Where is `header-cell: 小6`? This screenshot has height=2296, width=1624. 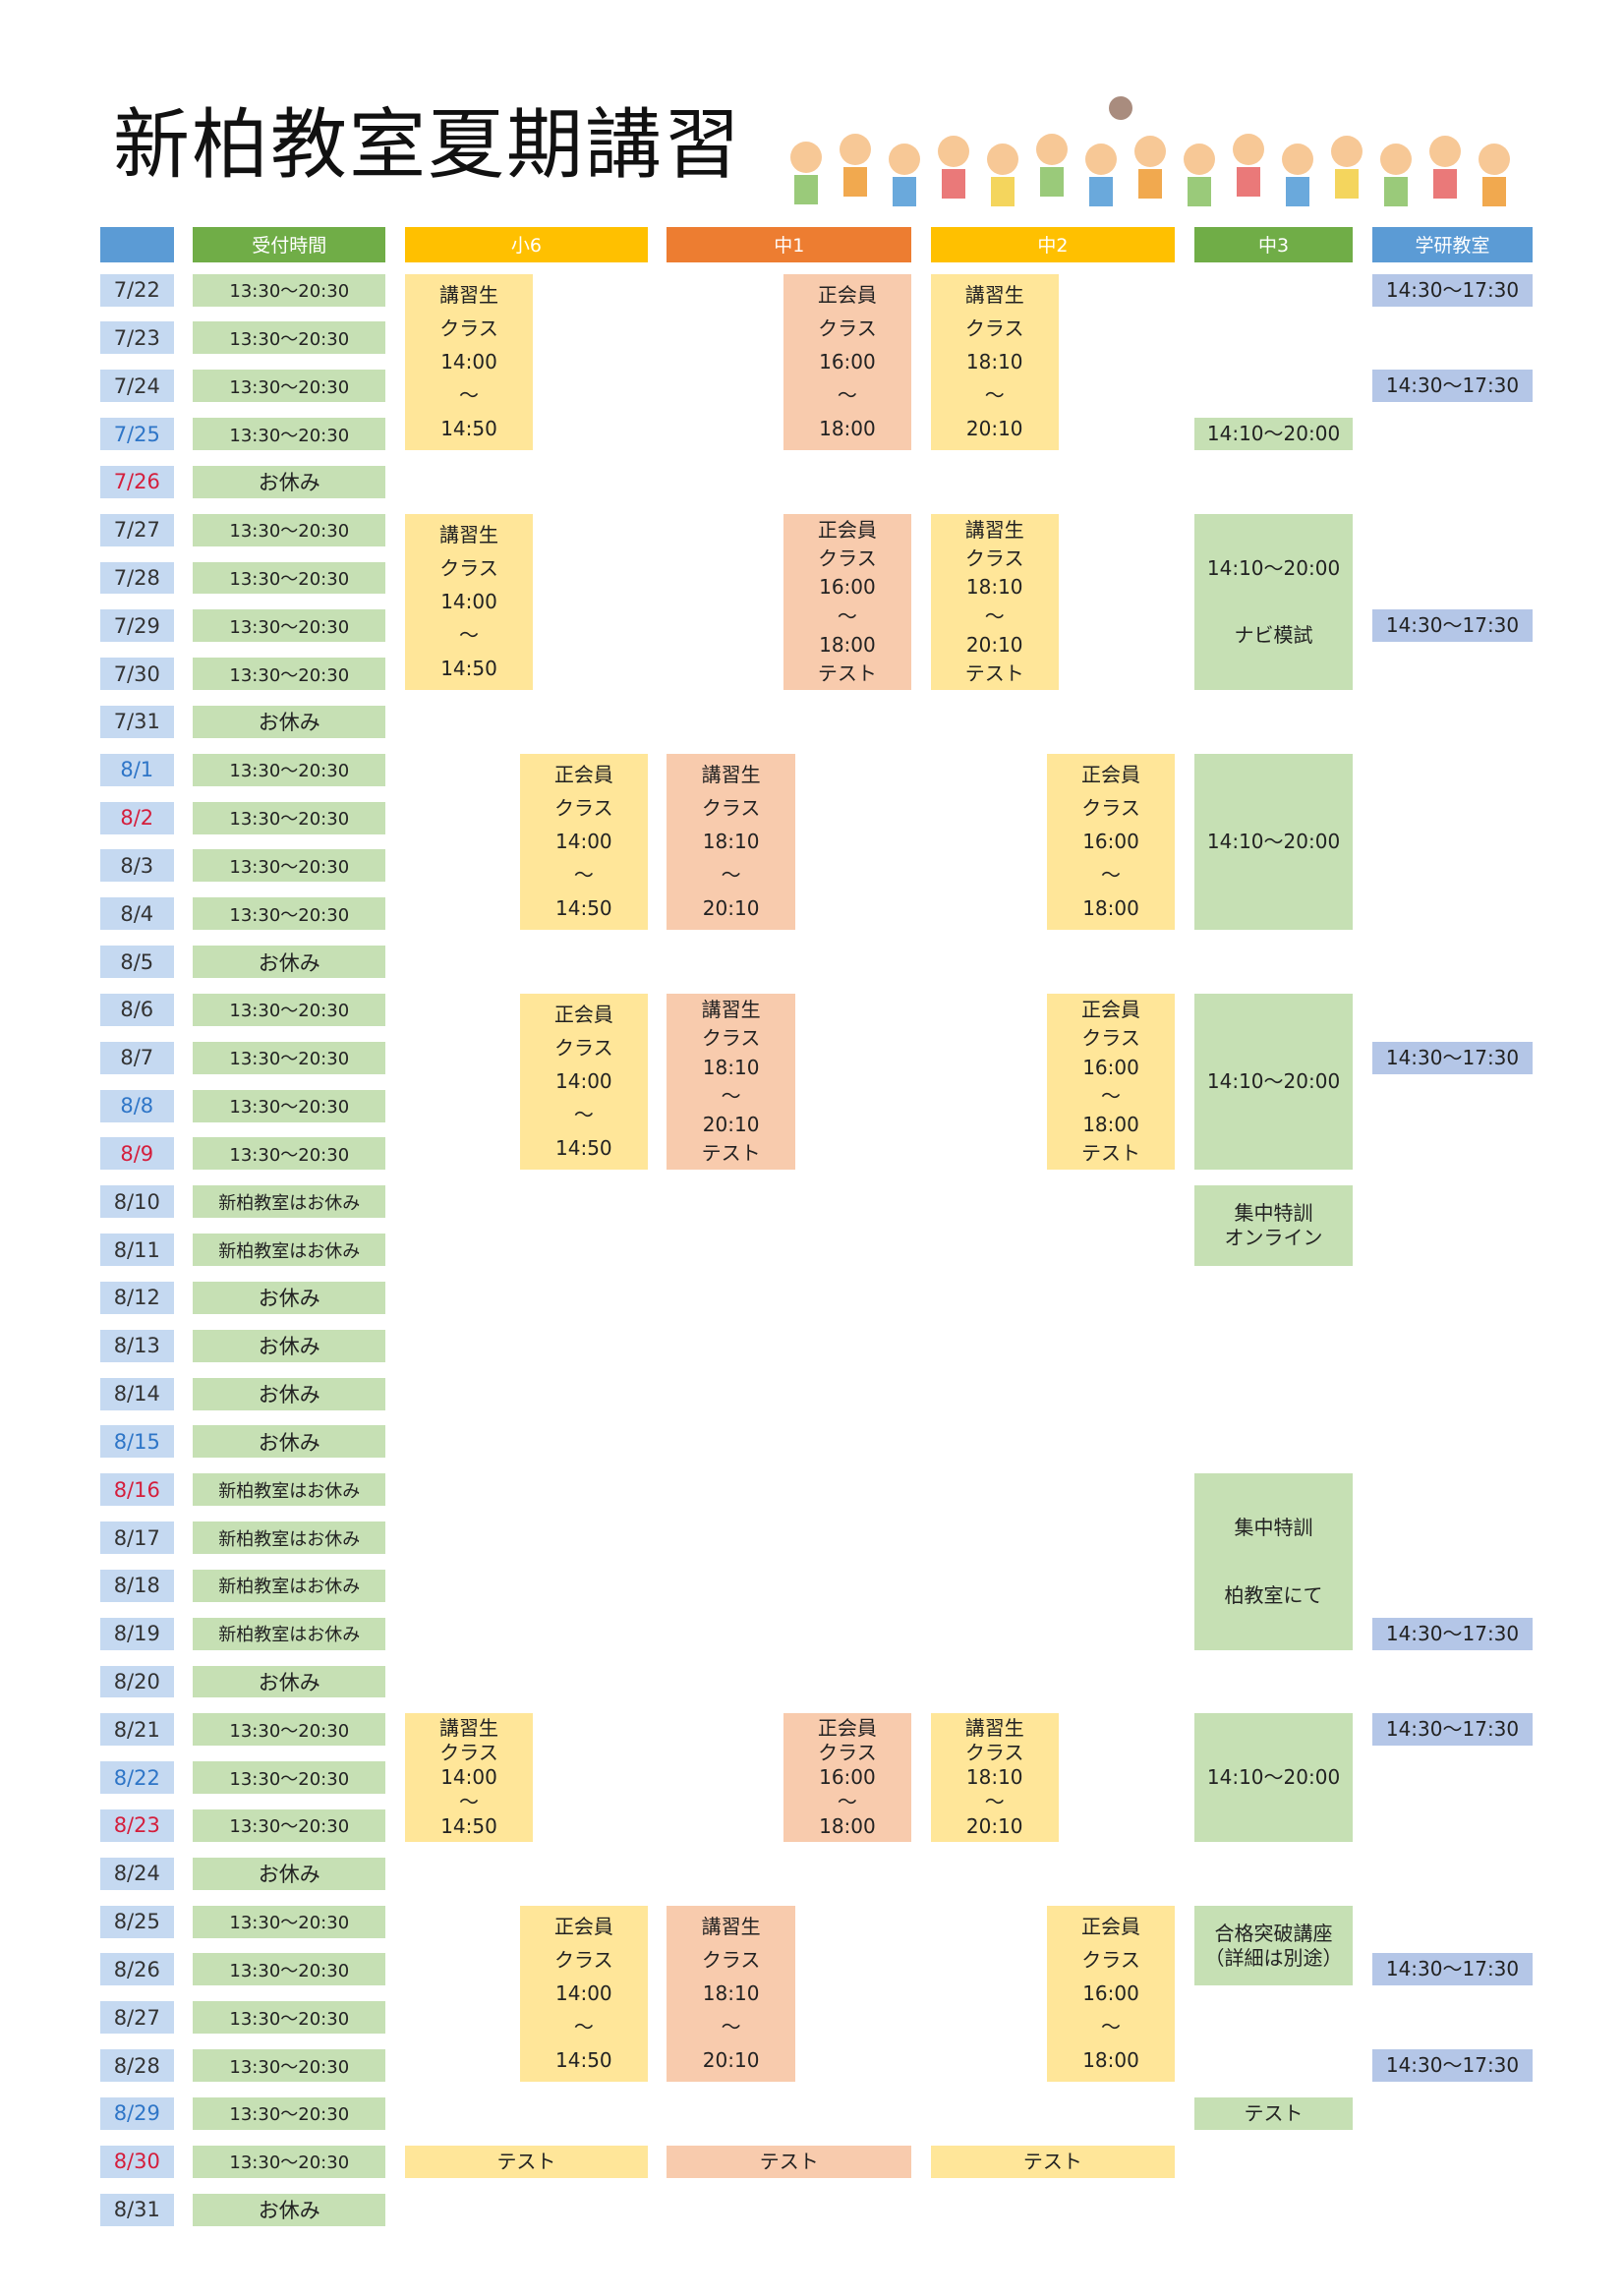
header-cell: 小6 is located at coordinates (526, 244).